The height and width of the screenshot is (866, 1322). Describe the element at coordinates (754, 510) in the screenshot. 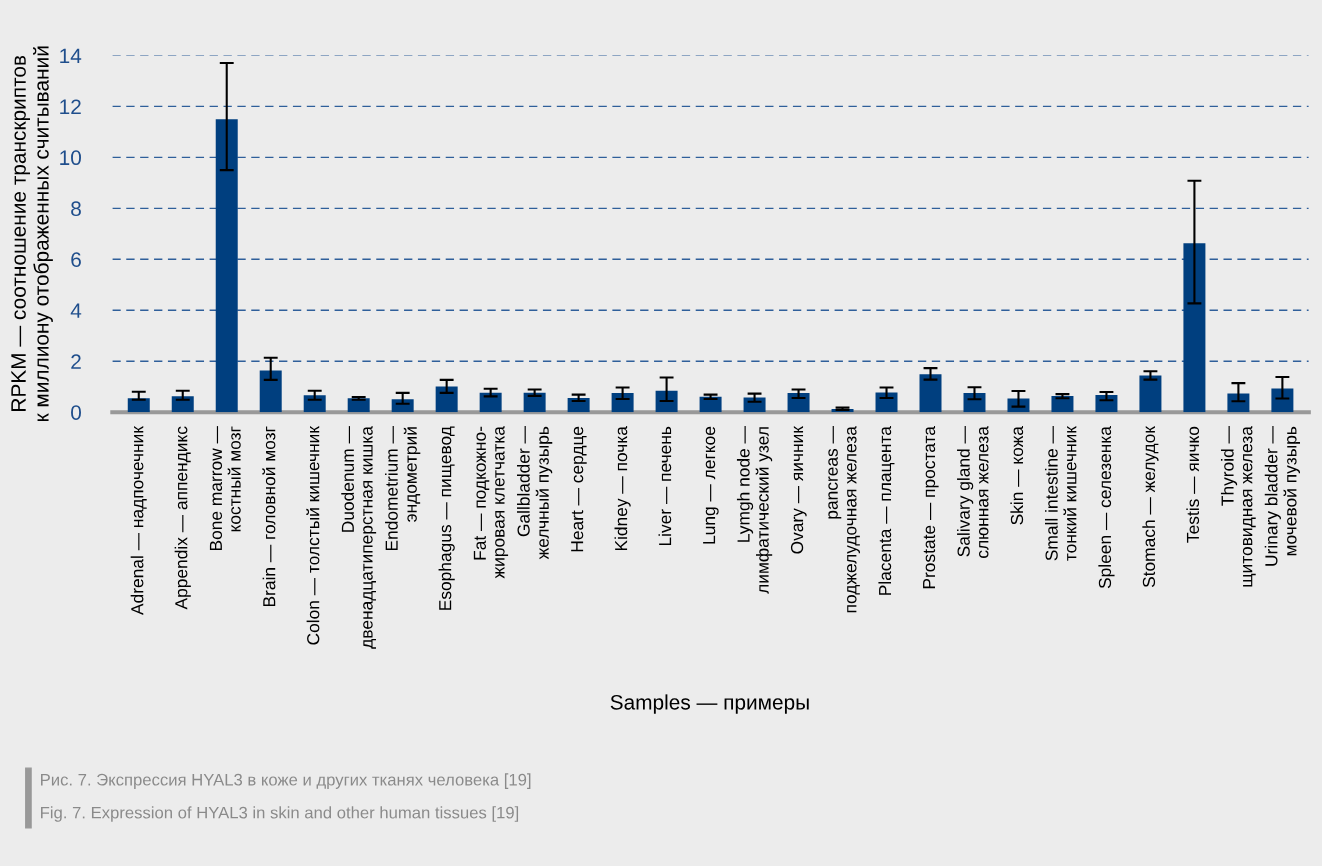

I see `x-tick-label: Lymgh node — лимфатический узел` at that location.